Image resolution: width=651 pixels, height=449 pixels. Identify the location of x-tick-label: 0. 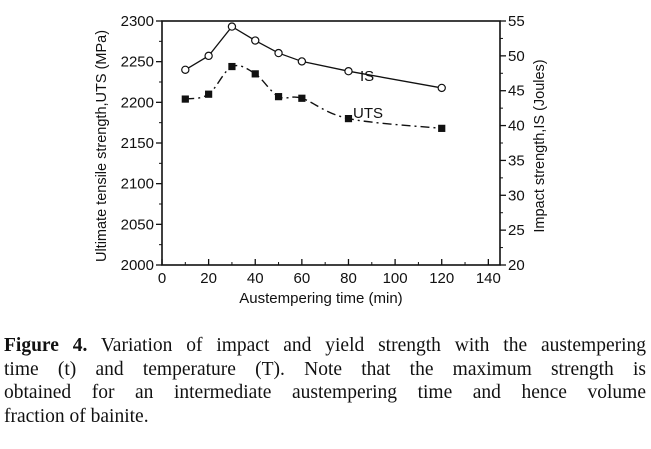
(162, 278).